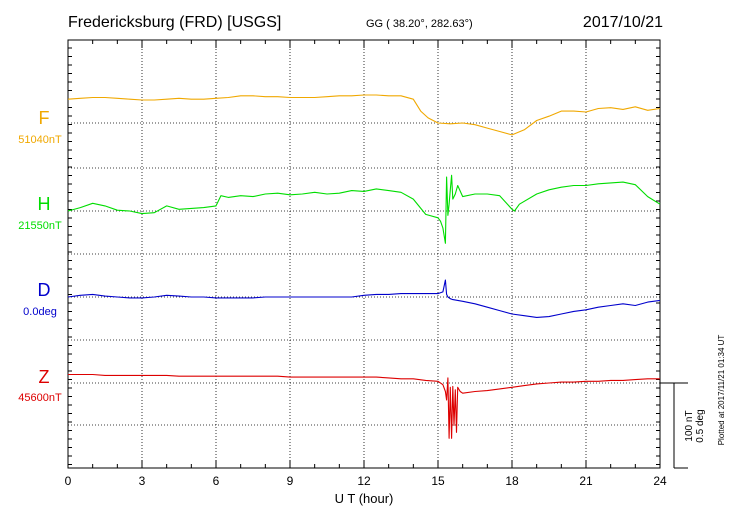  I want to click on baseline-value-d: 0.0deg, so click(40, 312).